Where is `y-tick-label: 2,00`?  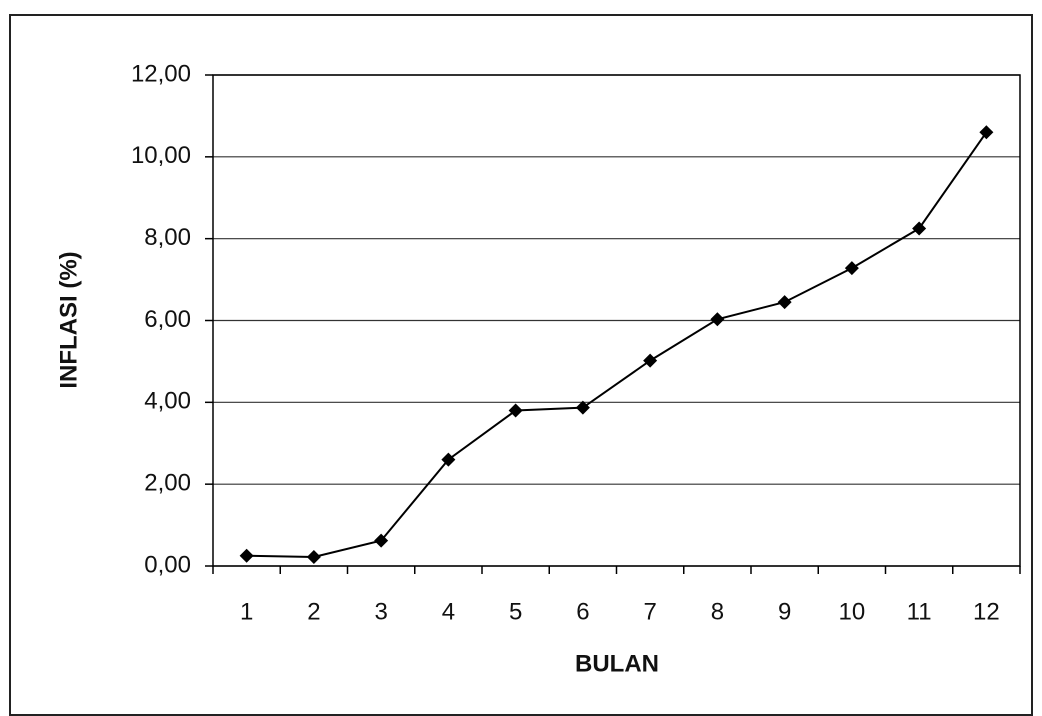
y-tick-label: 2,00 is located at coordinates (167, 483).